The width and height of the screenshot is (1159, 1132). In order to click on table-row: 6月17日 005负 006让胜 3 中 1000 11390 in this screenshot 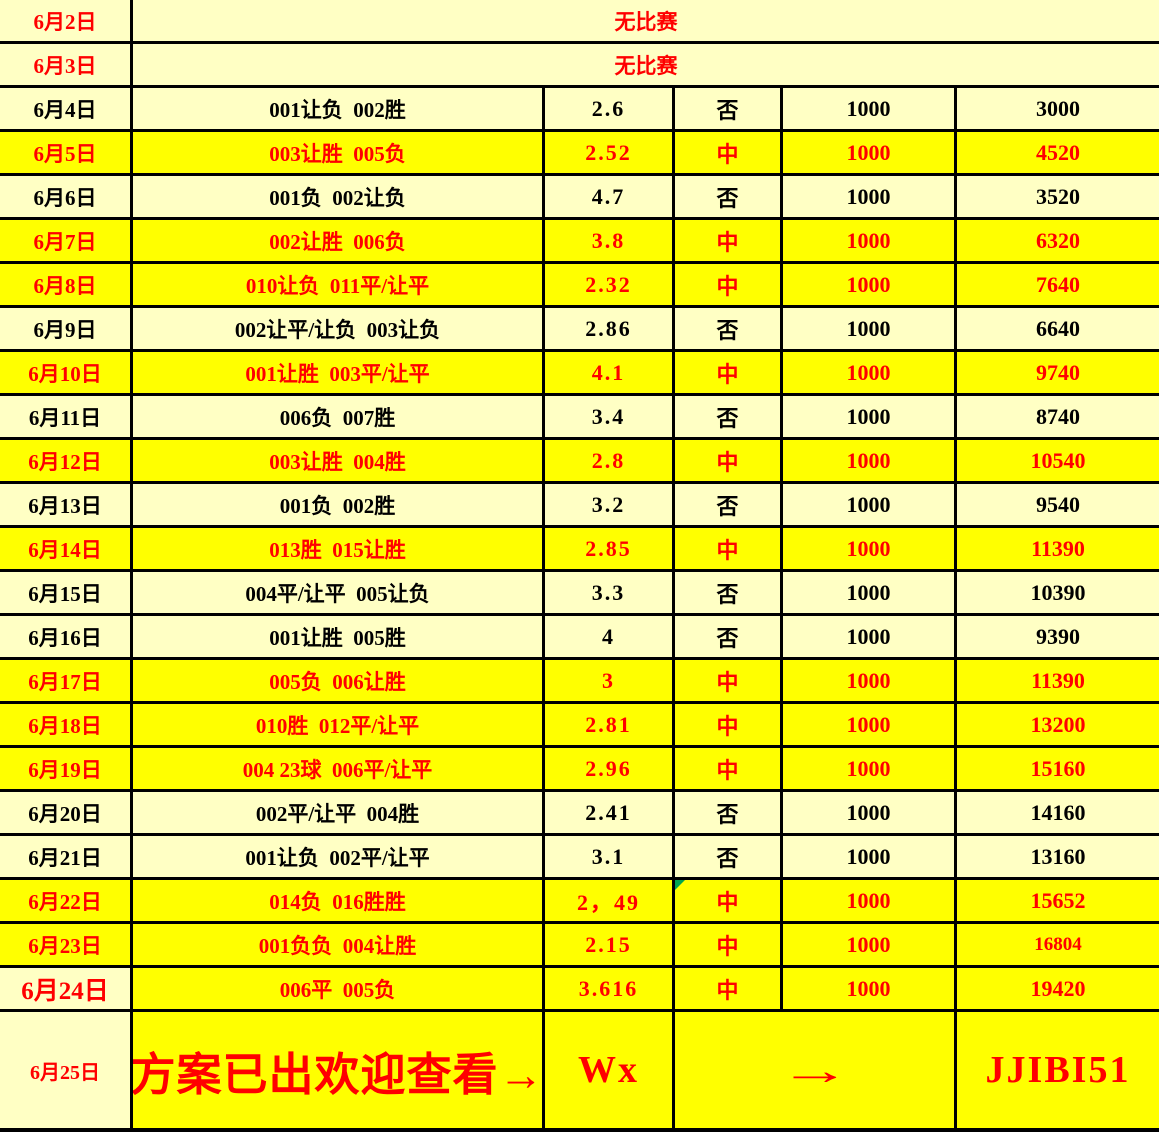, I will do `click(579, 682)`.